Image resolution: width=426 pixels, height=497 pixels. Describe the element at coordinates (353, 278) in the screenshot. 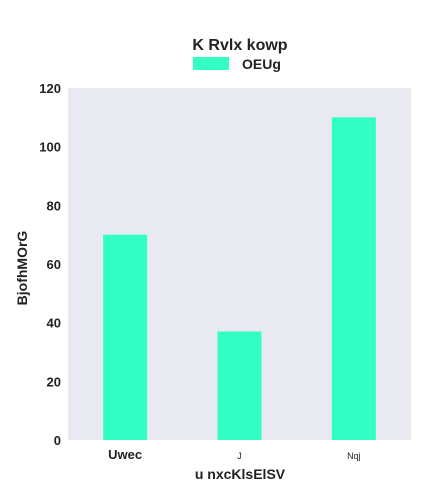

I see `bar-Nqj` at that location.